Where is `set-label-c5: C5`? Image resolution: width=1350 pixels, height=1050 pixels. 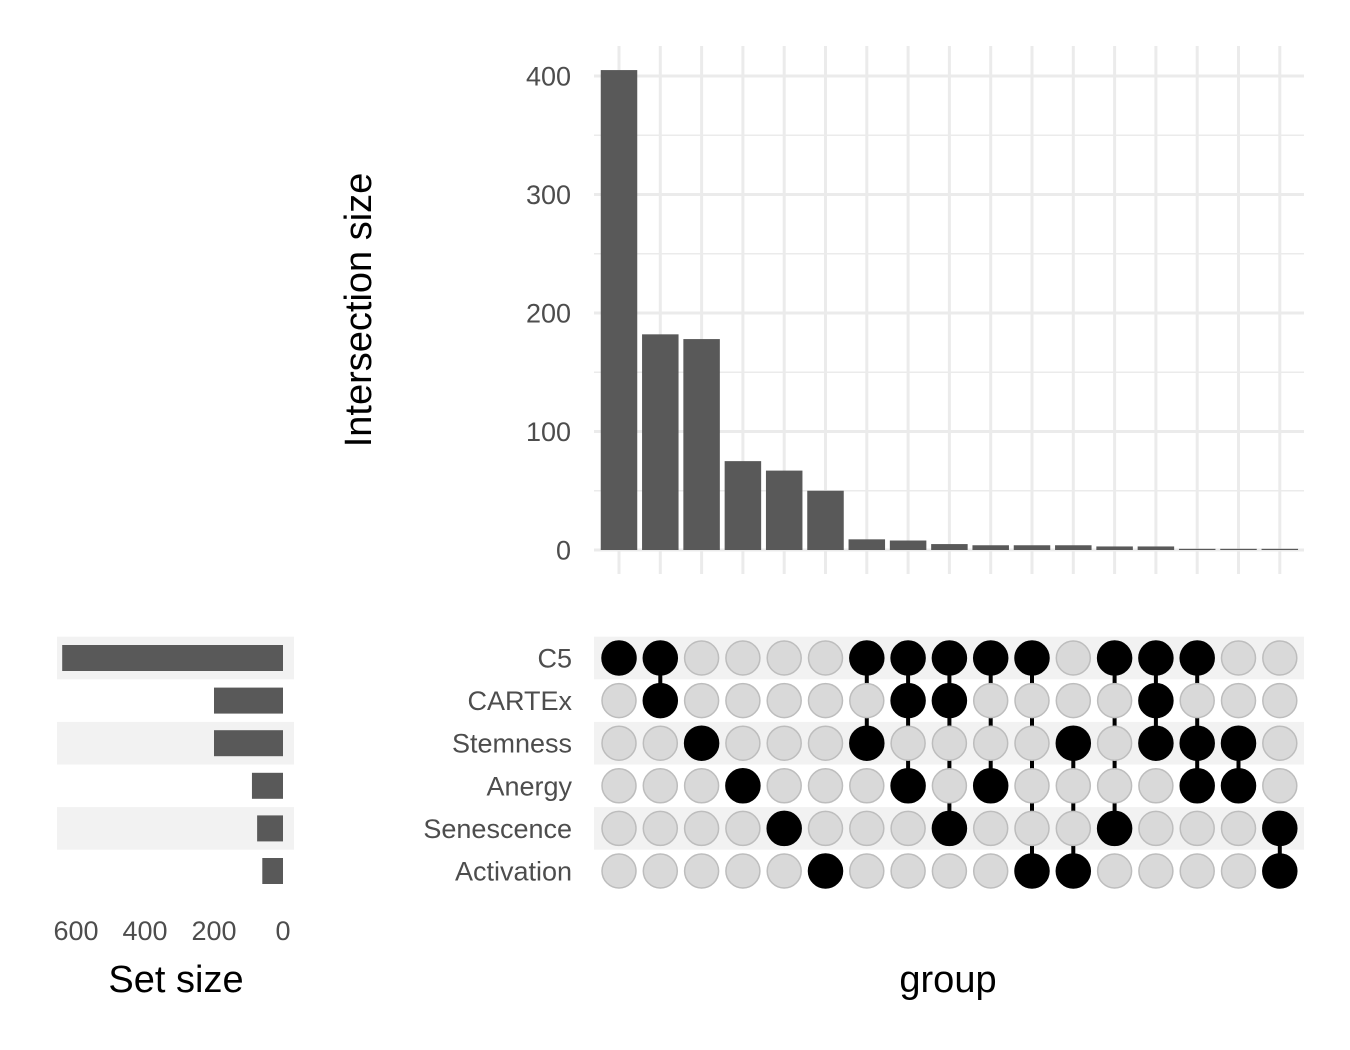
set-label-c5: C5 is located at coordinates (554, 659).